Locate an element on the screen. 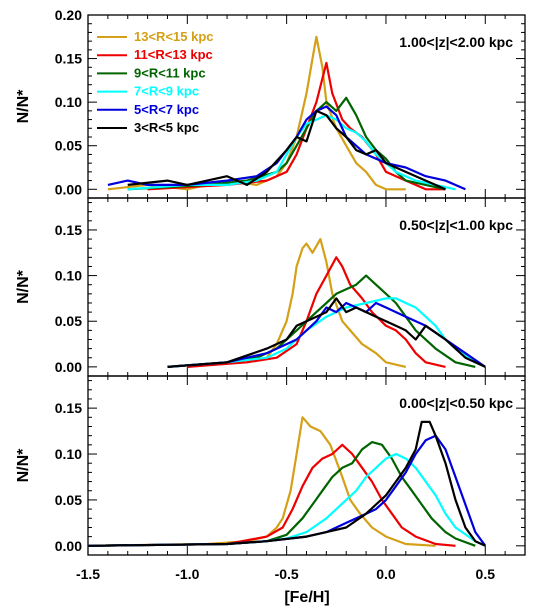  panel-z-range-label: 0.00<|z|<0.50 kpc is located at coordinates (456, 403).